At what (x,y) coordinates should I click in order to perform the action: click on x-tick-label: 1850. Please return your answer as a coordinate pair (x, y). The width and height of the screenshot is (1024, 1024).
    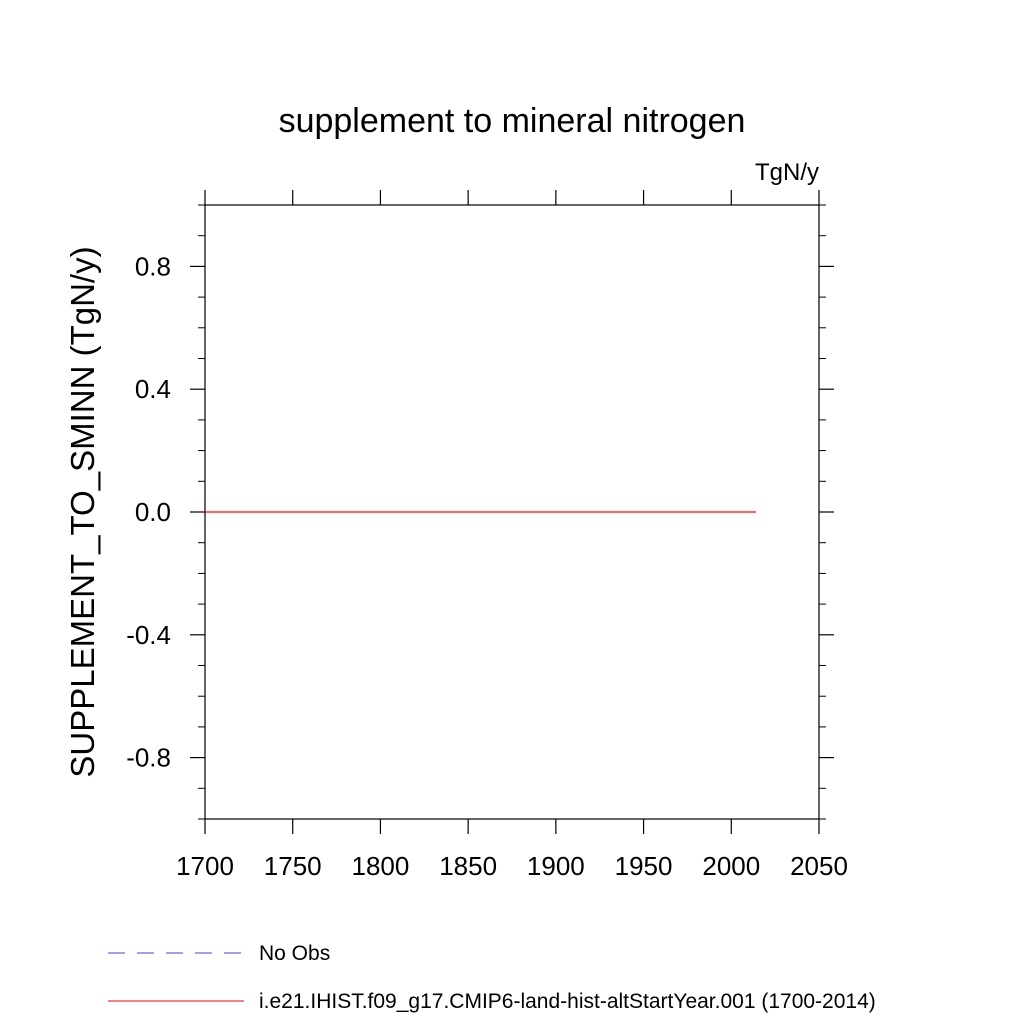
    Looking at the image, I should click on (468, 866).